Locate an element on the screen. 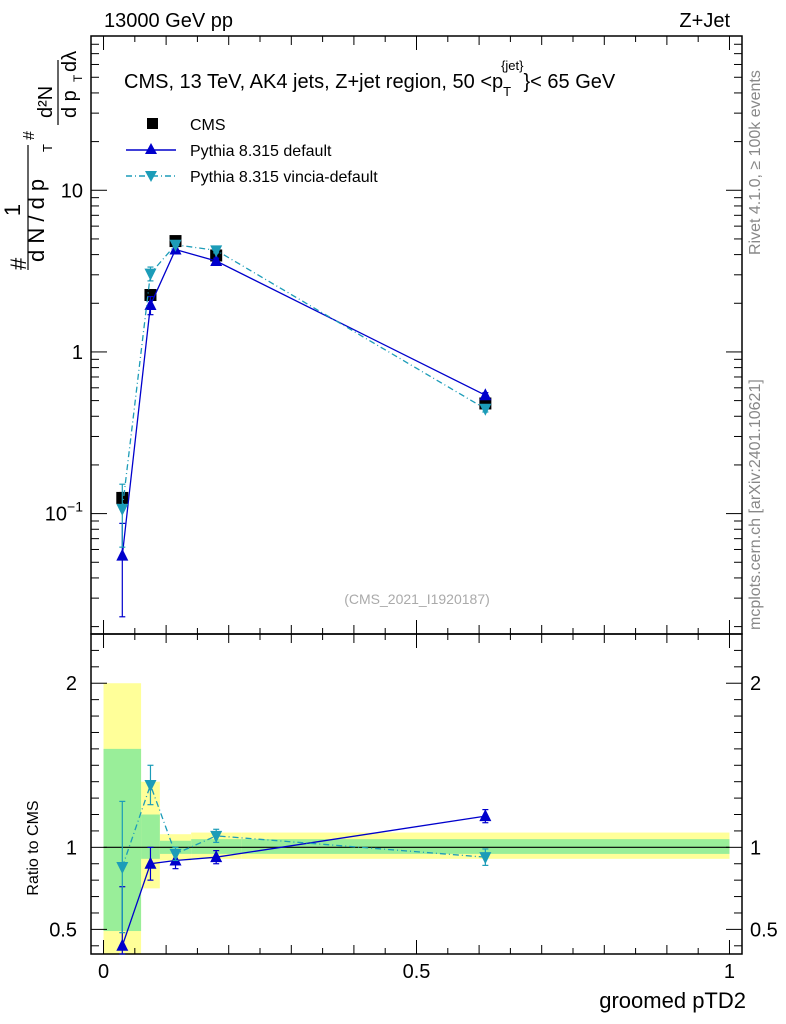 The width and height of the screenshot is (786, 1024). main-series-line-vincia is located at coordinates (303, 376).